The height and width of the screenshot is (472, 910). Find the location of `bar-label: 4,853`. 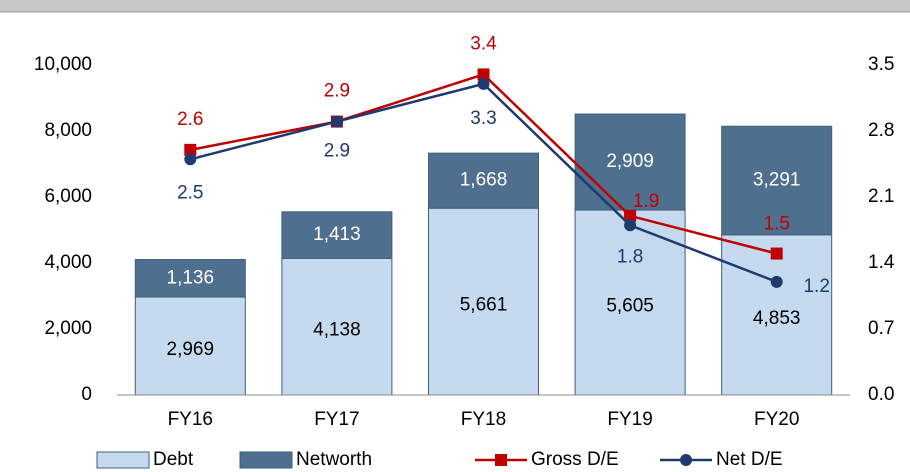

bar-label: 4,853 is located at coordinates (777, 318).